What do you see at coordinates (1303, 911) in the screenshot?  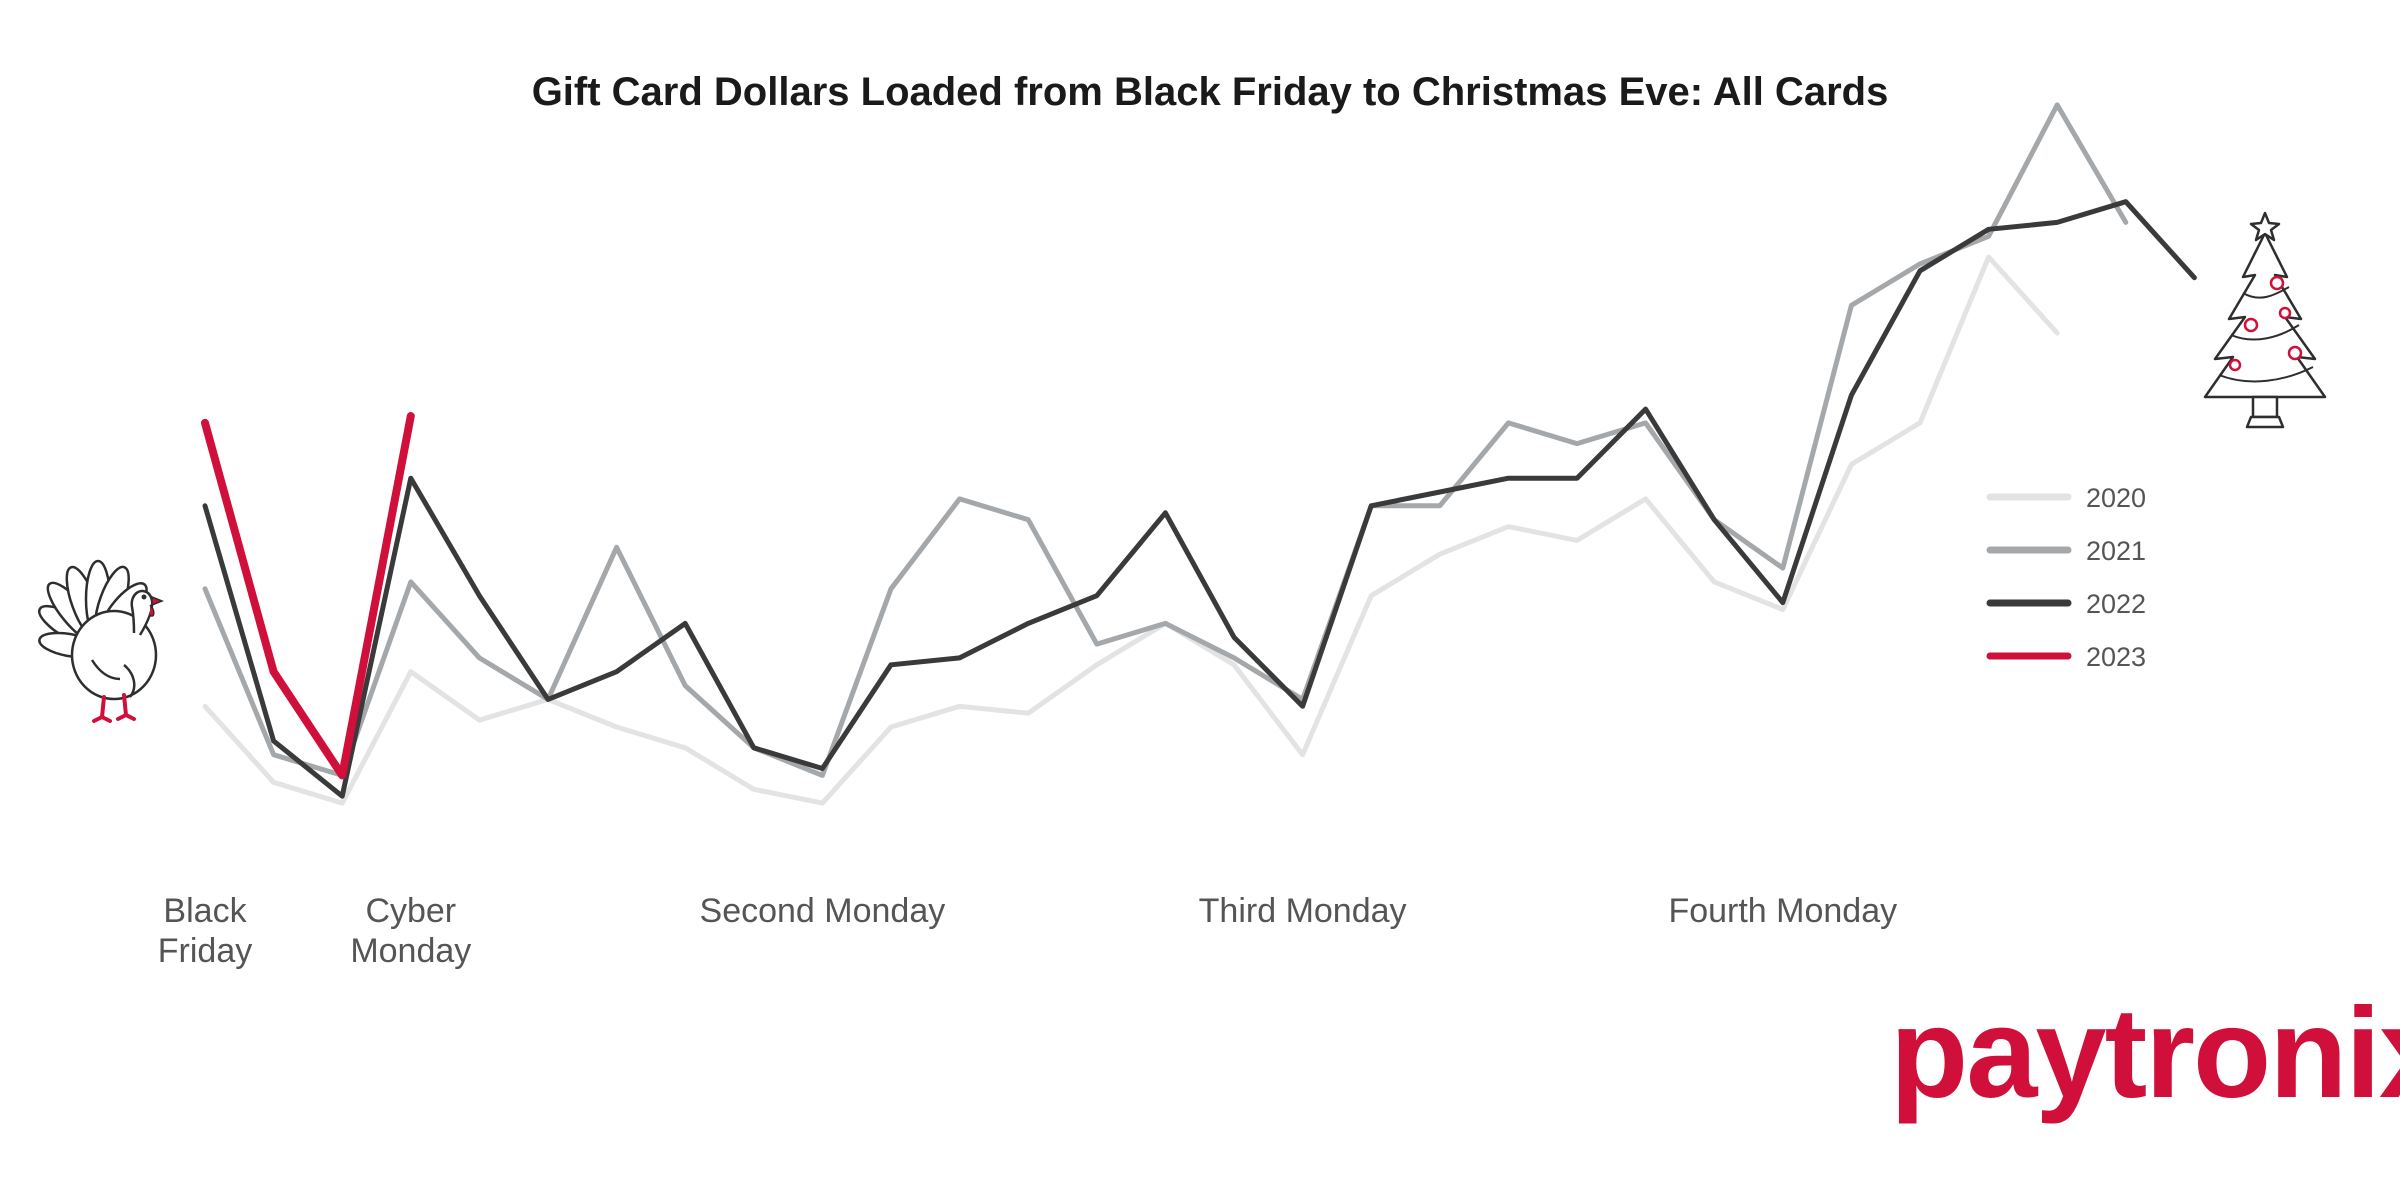 I see `x-tick-label: Third Monday` at bounding box center [1303, 911].